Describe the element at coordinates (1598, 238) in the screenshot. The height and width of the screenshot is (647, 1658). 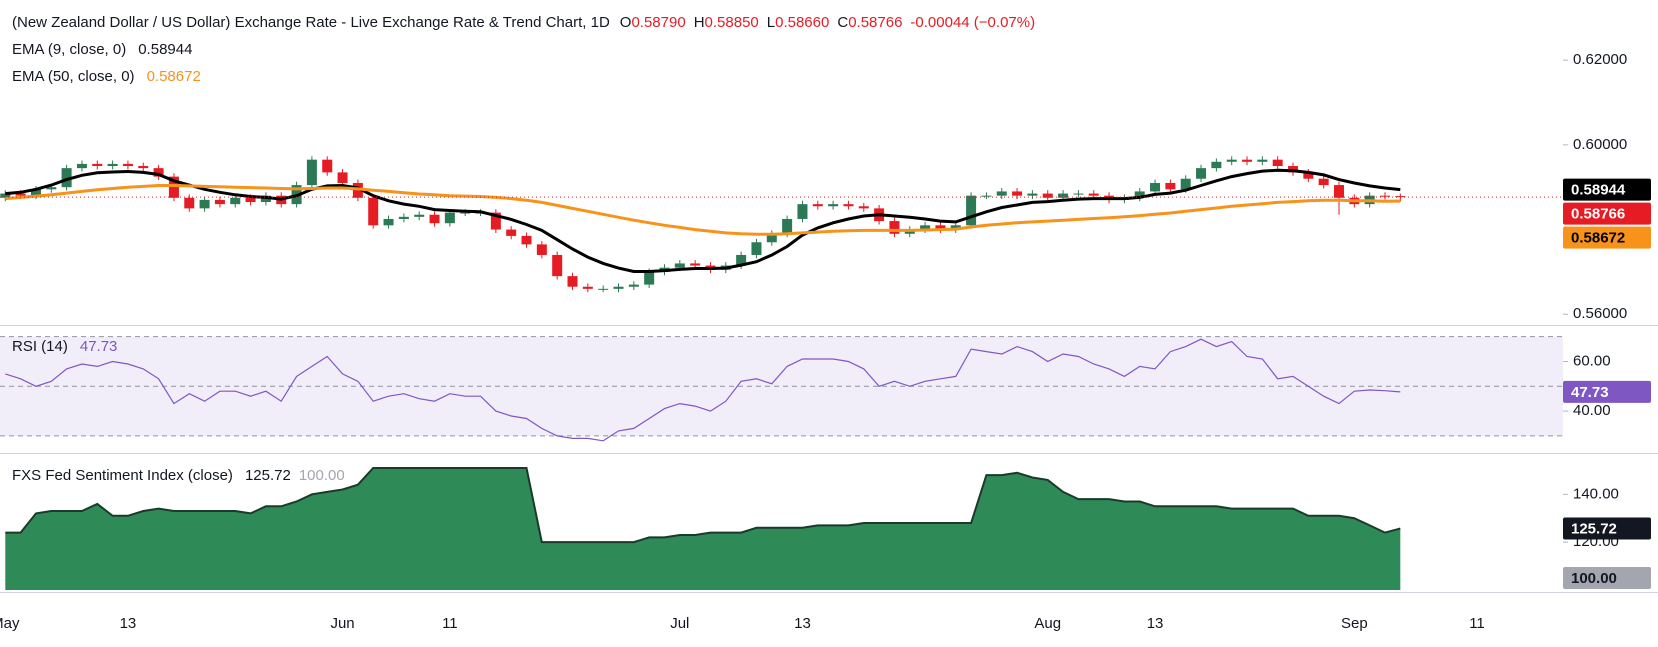
I see `price-badge: 0.58672` at that location.